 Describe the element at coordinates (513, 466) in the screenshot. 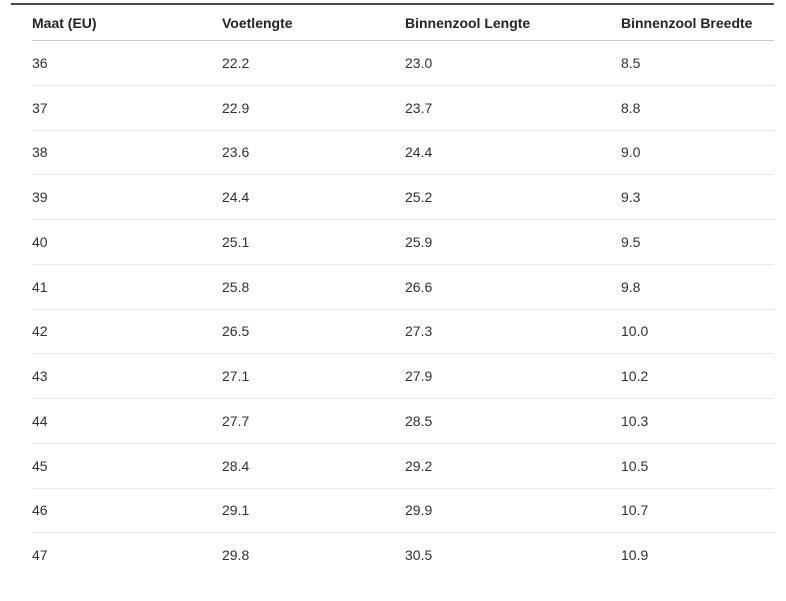

I see `table-cell: 29.2` at that location.